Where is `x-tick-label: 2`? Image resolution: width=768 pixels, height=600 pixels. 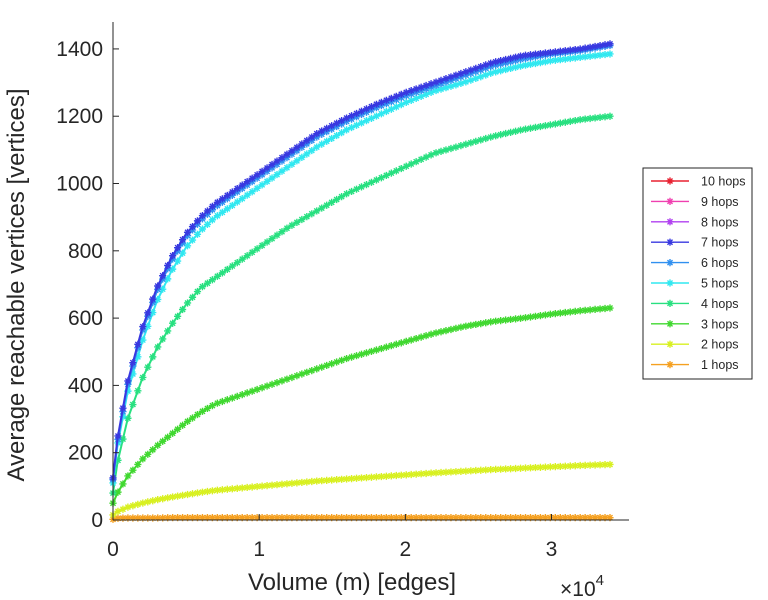
x-tick-label: 2 is located at coordinates (406, 549).